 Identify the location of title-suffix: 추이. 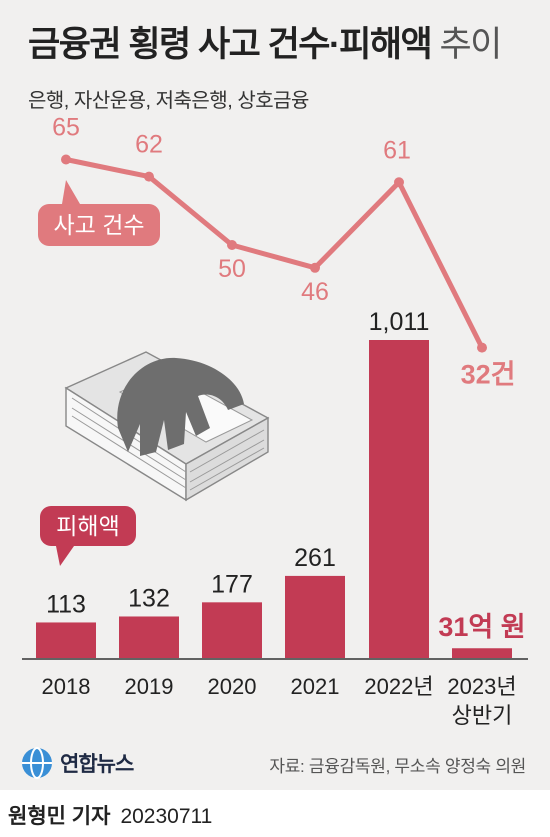
(470, 44).